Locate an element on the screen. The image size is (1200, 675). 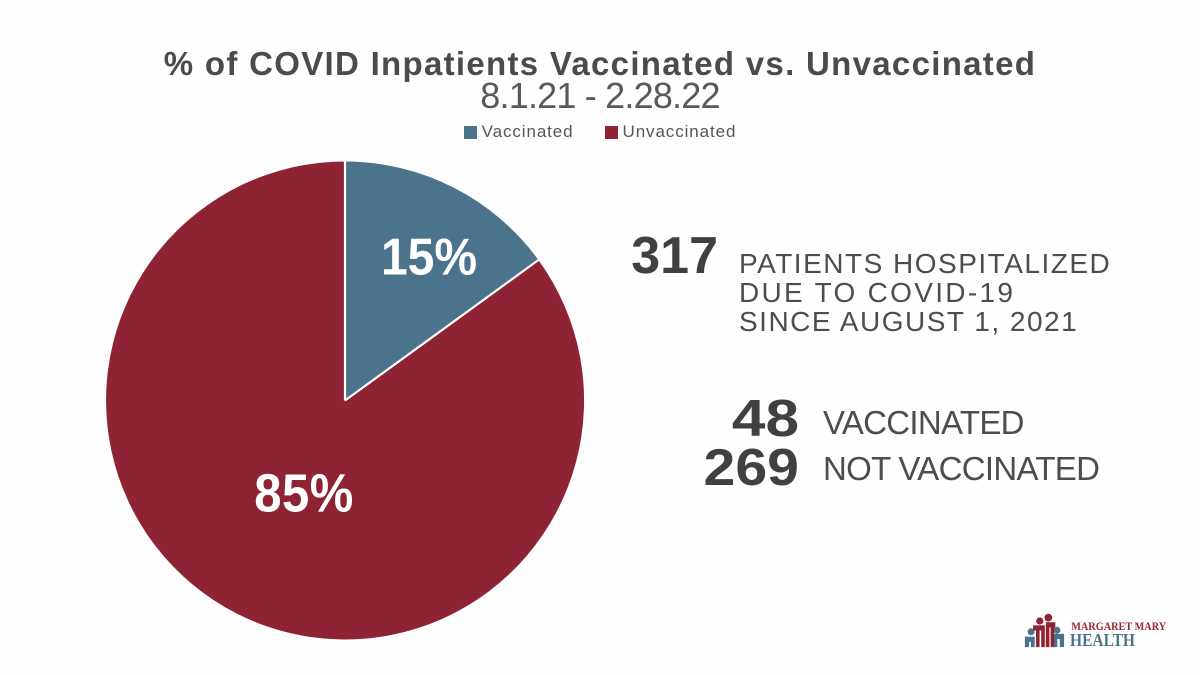
svg-text: HEALTH is located at coordinates (1102, 640).